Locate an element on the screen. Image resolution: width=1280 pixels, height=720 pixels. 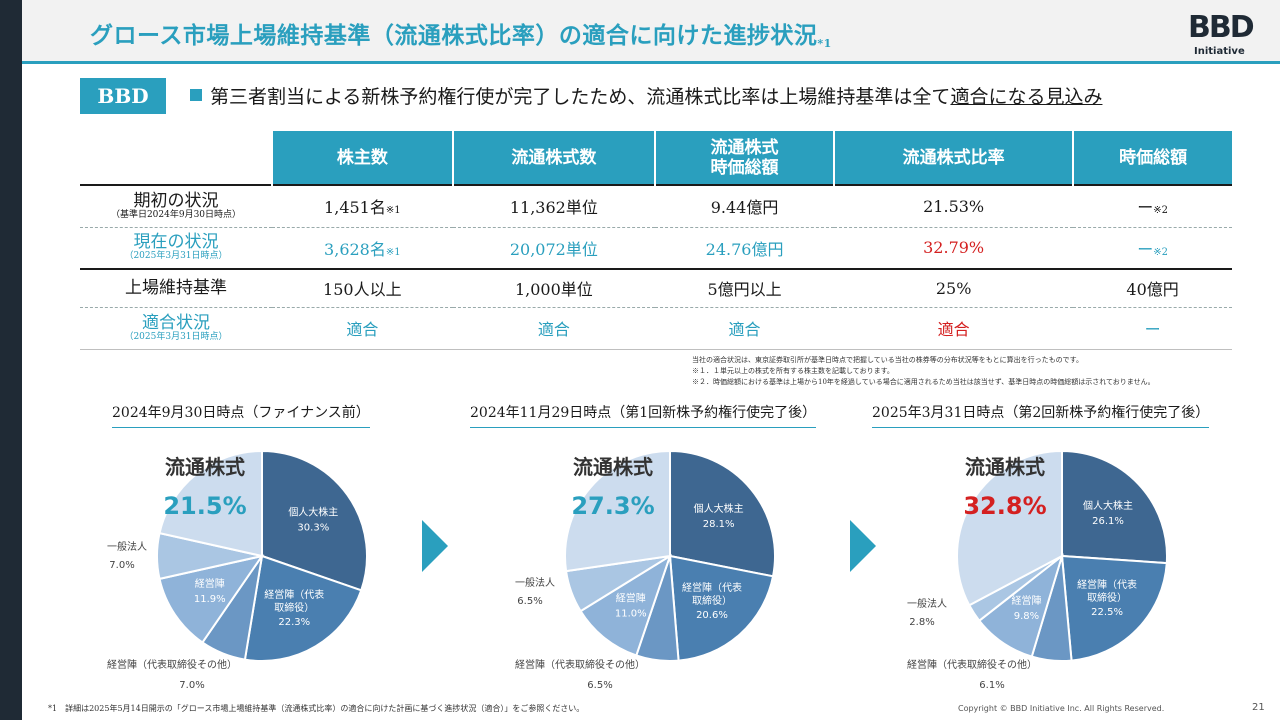
slice-label: 経営陣（代表取締役） 20.6% is located at coordinates (712, 601).